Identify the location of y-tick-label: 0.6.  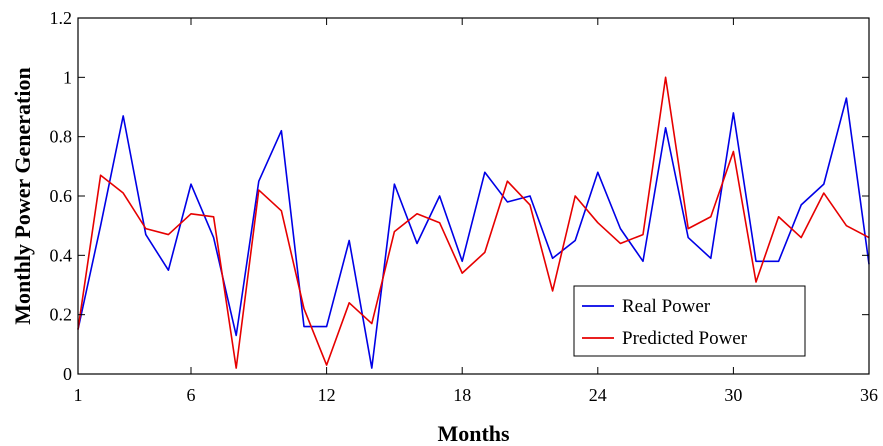
(61, 196).